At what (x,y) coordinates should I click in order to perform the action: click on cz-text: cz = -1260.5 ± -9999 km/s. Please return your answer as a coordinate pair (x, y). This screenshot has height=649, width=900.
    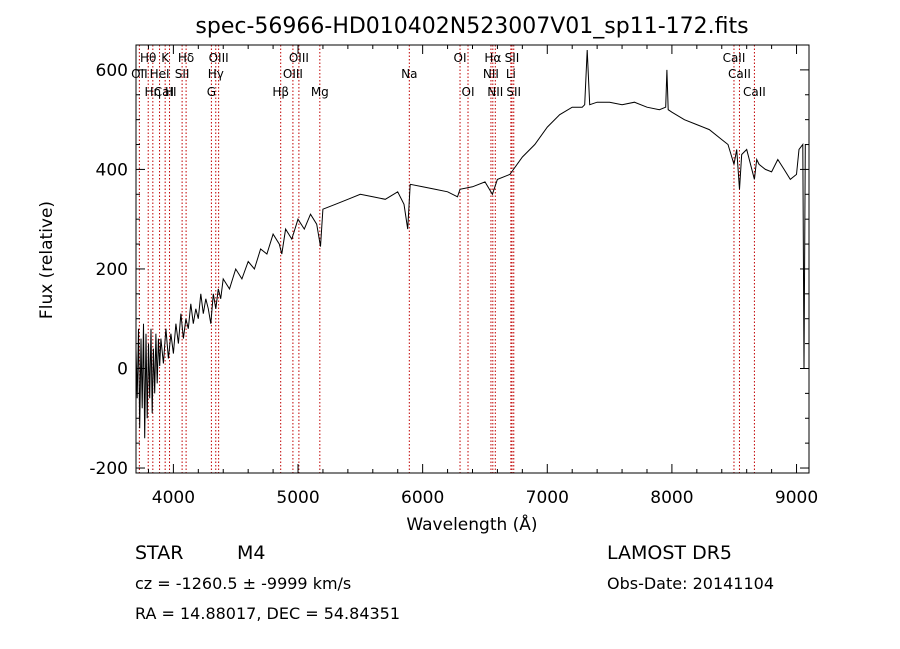
    Looking at the image, I should click on (243, 583).